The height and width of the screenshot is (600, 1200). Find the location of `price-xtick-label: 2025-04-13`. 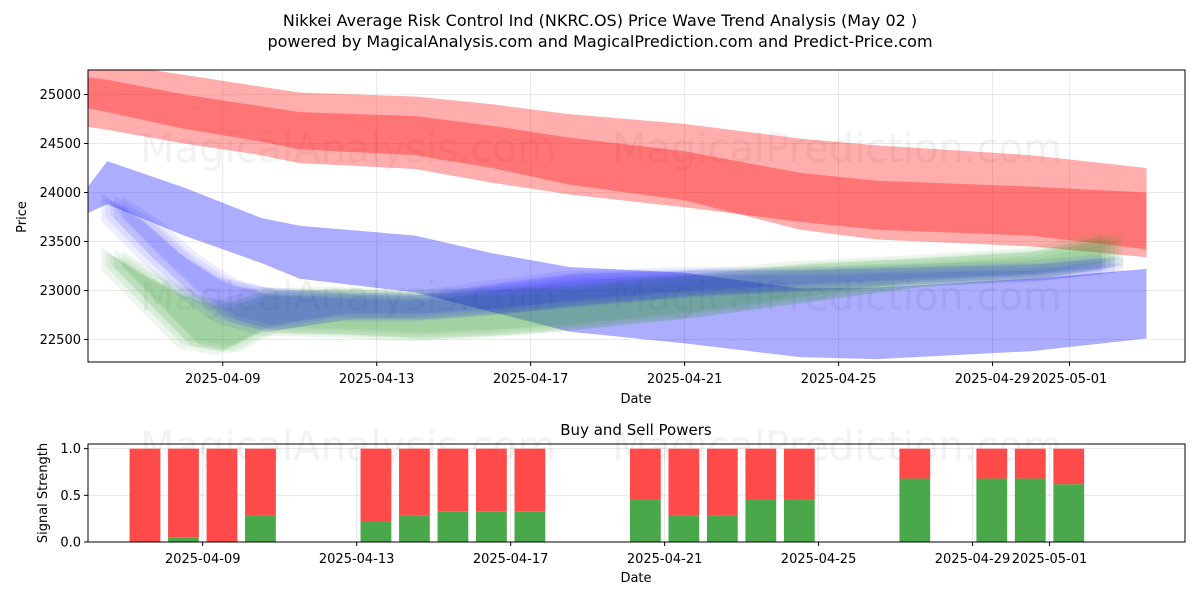

price-xtick-label: 2025-04-13 is located at coordinates (377, 379).